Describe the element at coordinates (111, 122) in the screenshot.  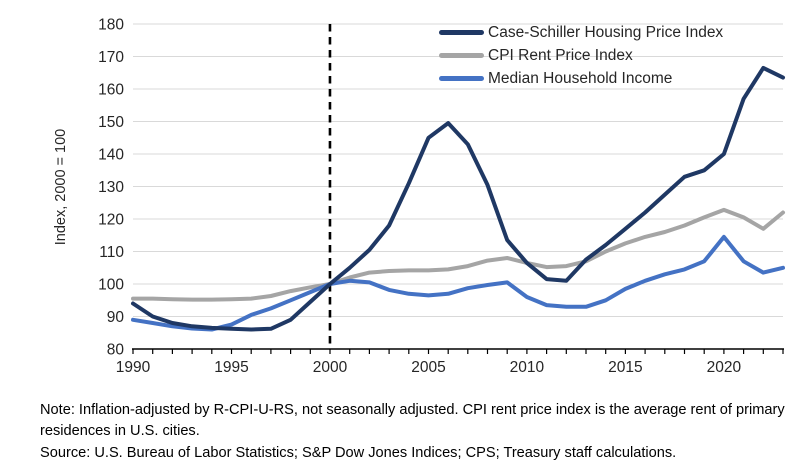
I see `y-tick-label: 150` at that location.